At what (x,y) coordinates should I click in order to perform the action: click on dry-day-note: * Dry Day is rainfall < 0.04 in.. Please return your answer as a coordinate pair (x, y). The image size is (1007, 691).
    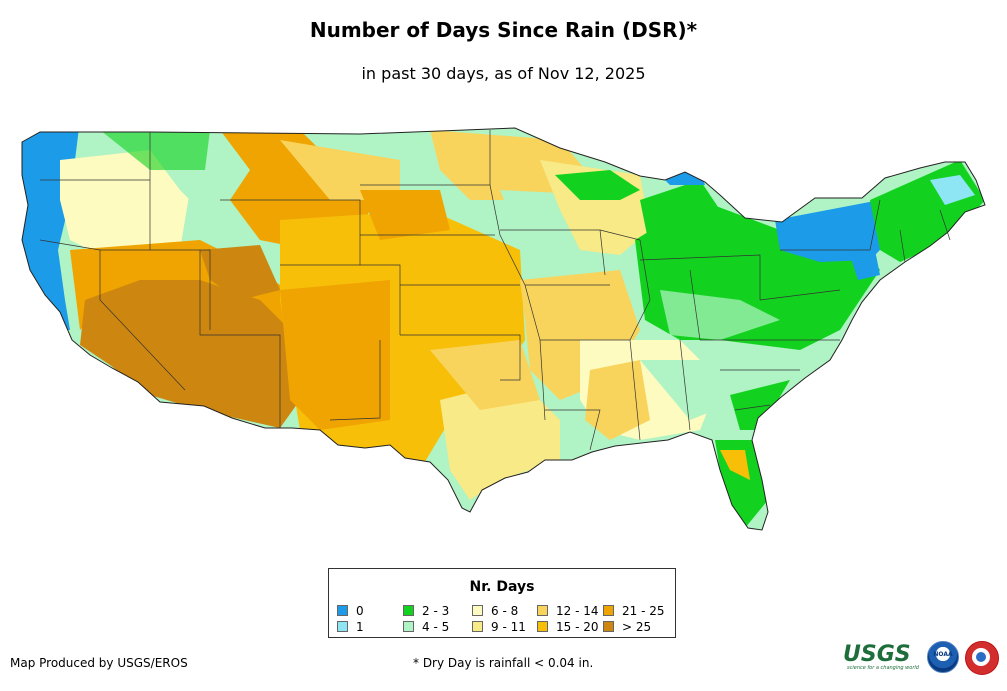
    Looking at the image, I should click on (503, 663).